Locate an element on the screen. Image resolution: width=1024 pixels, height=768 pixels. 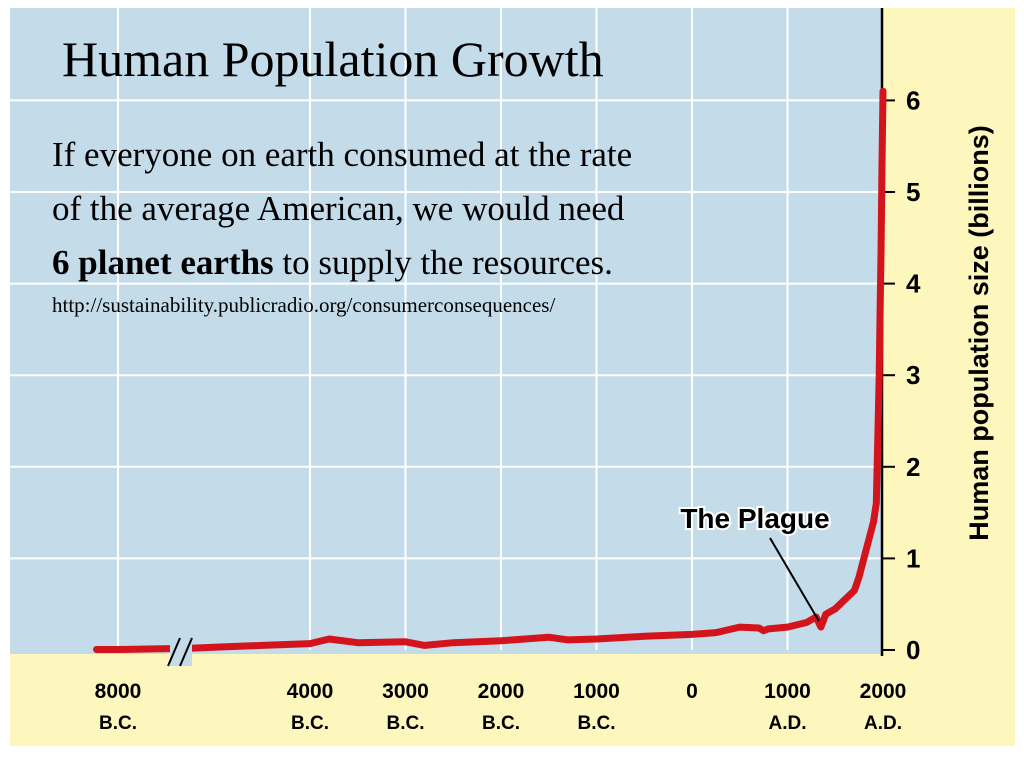
y-tick-label: 2 is located at coordinates (913, 467).